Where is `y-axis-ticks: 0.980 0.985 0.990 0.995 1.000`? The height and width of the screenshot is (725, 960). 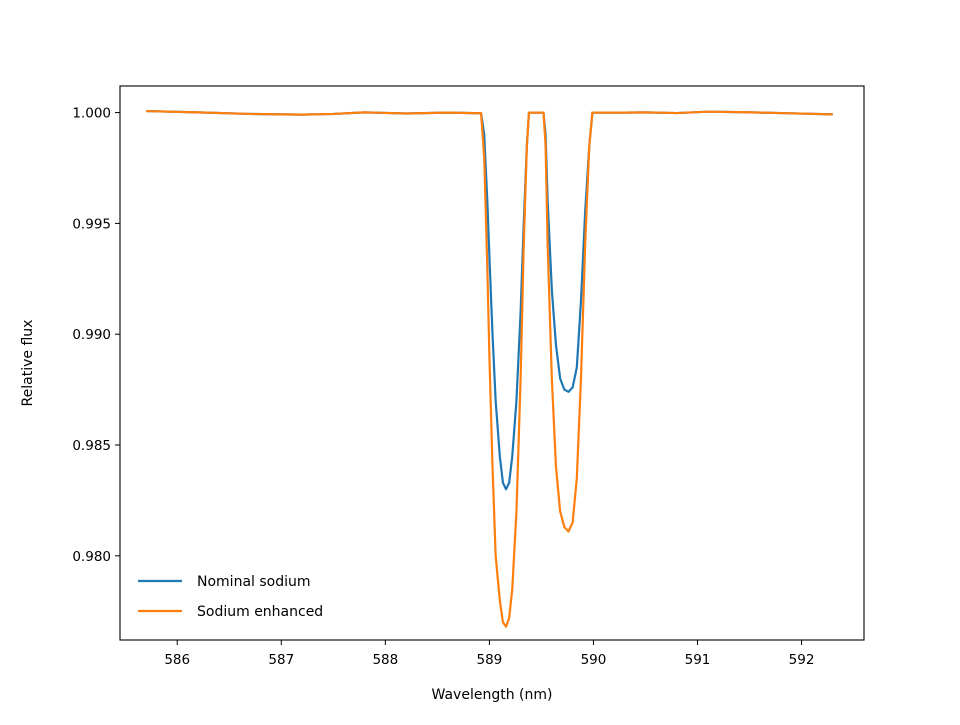 y-axis-ticks: 0.980 0.985 0.990 0.995 1.000 is located at coordinates (96, 335).